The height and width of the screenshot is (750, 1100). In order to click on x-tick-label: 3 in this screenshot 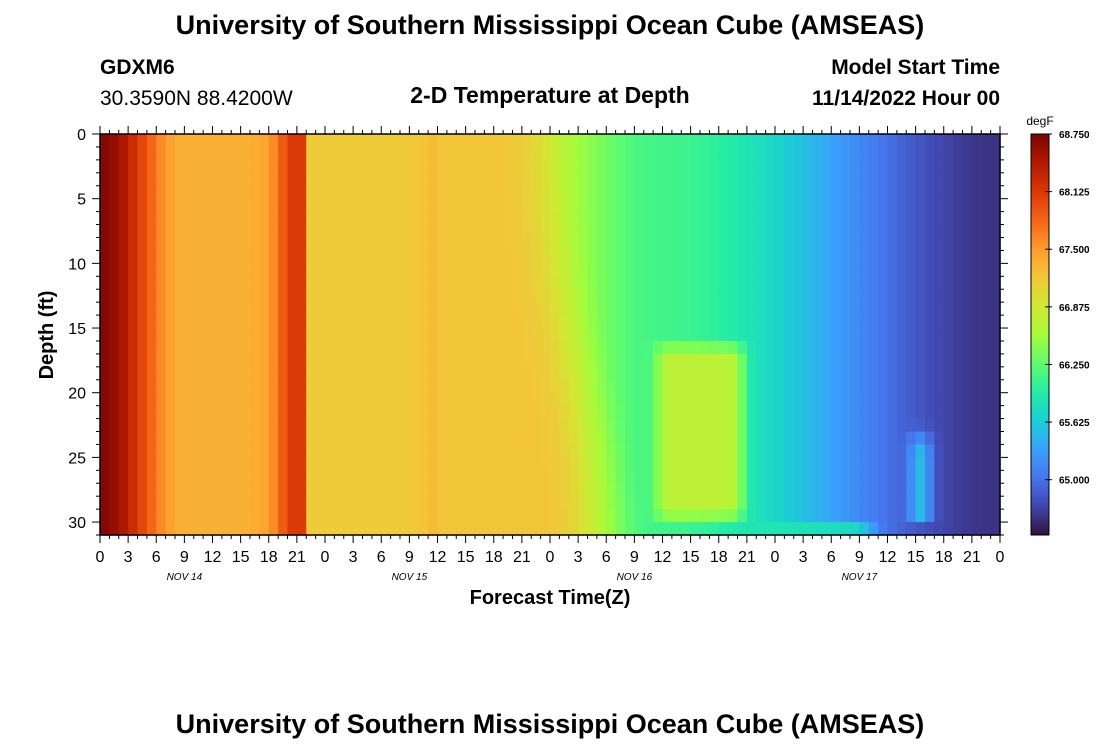, I will do `click(578, 557)`.